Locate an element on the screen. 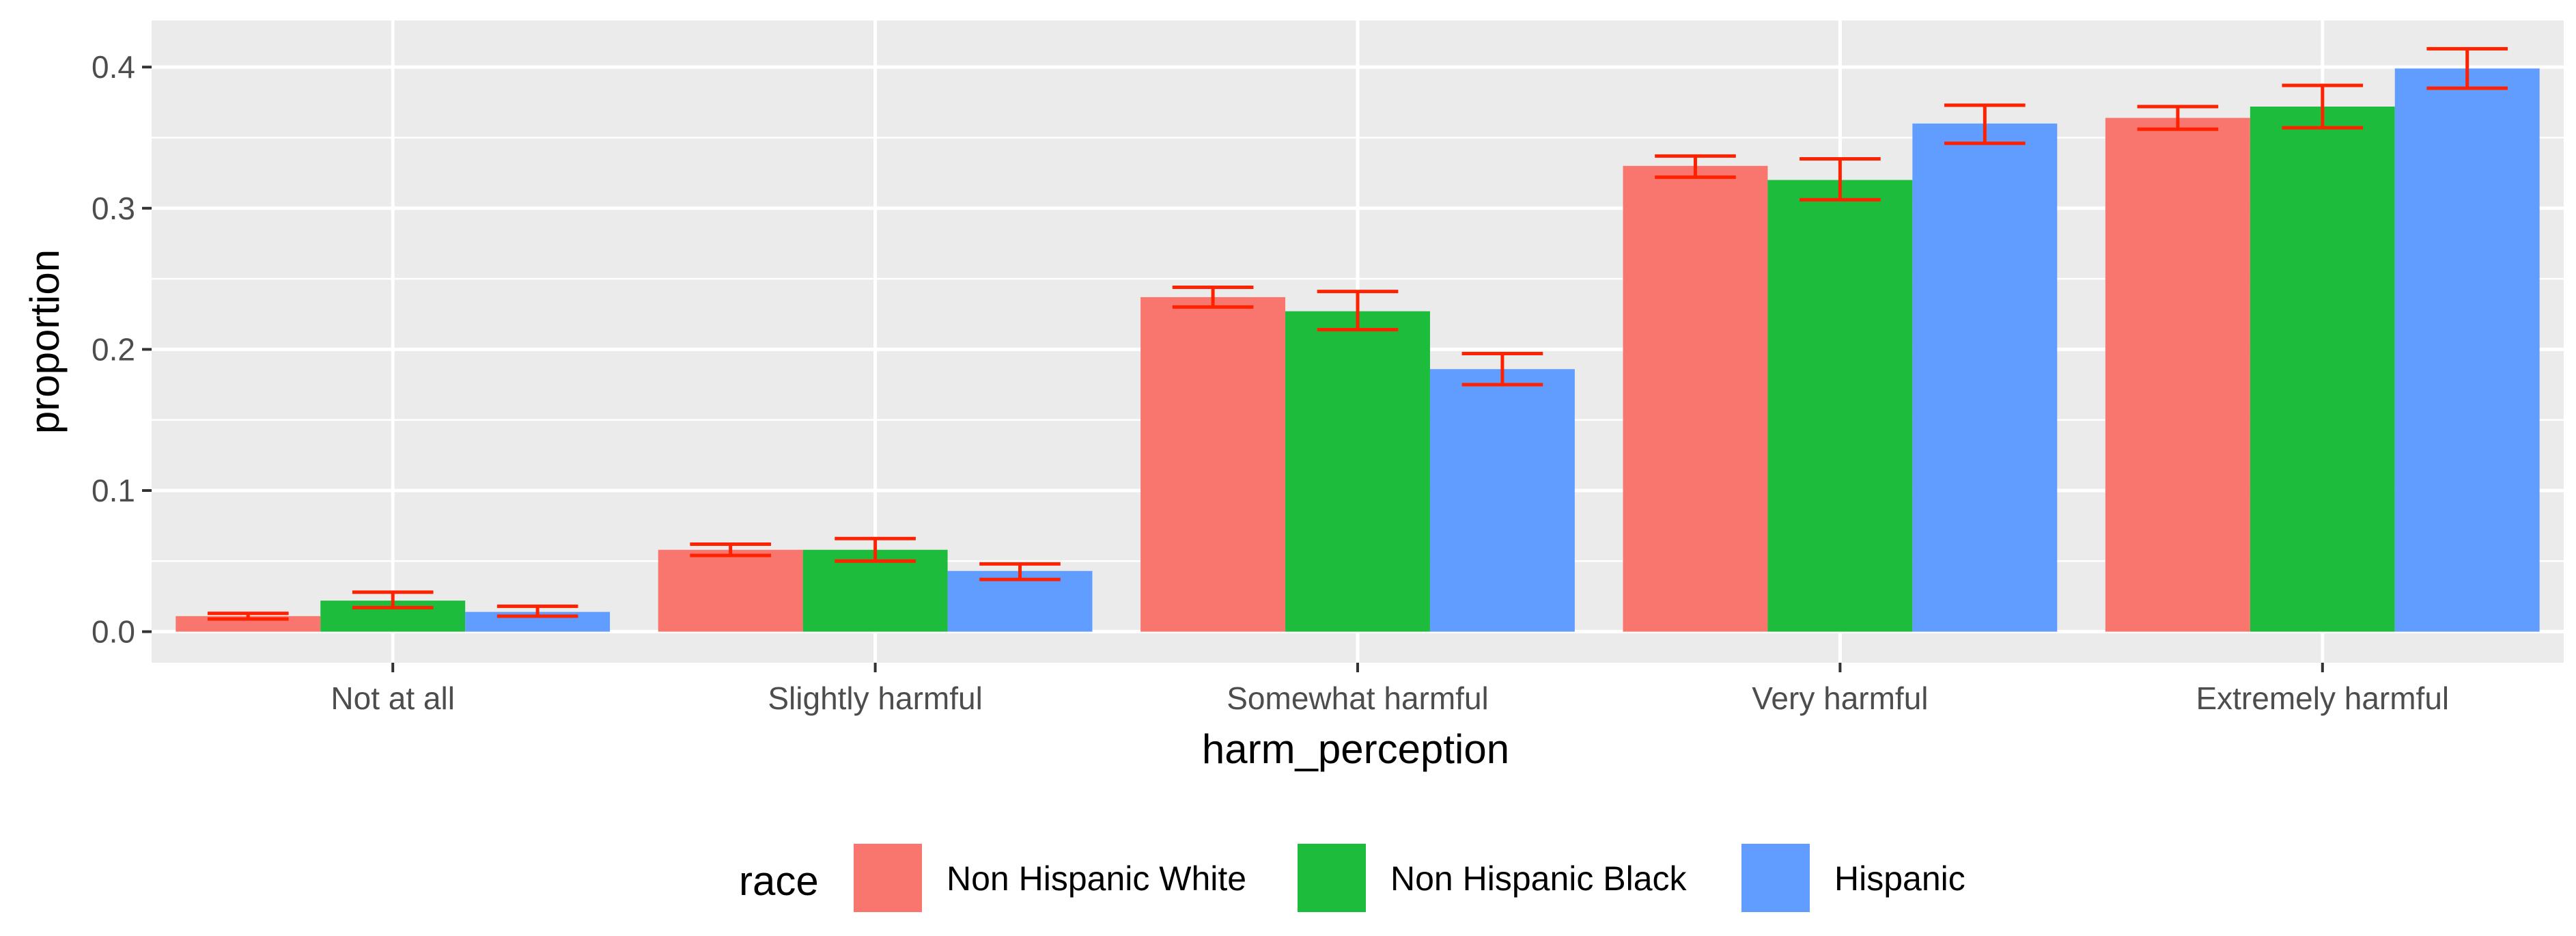 The width and height of the screenshot is (2576, 936). y-axis-title: proportion is located at coordinates (45, 341).